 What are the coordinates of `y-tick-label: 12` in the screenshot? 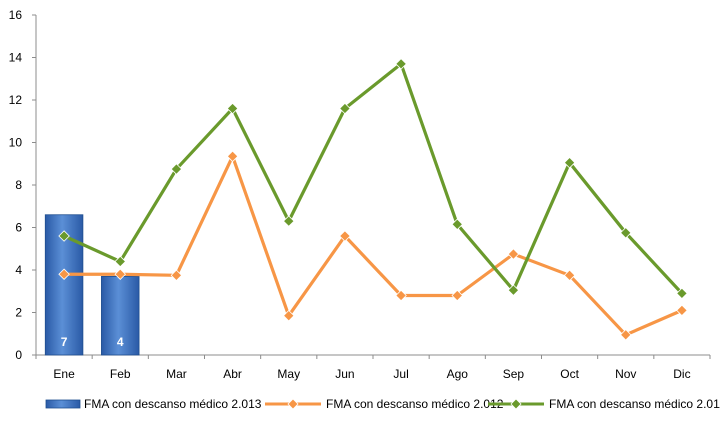 It's located at (16, 100).